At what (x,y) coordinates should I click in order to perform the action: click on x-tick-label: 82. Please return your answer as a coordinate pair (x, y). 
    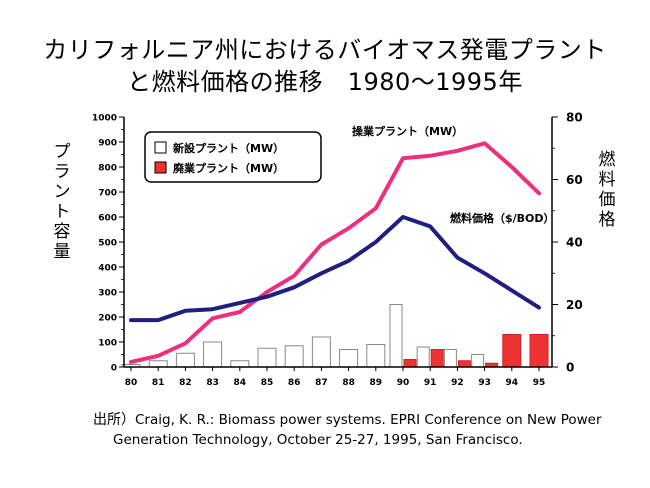
    Looking at the image, I should click on (185, 383).